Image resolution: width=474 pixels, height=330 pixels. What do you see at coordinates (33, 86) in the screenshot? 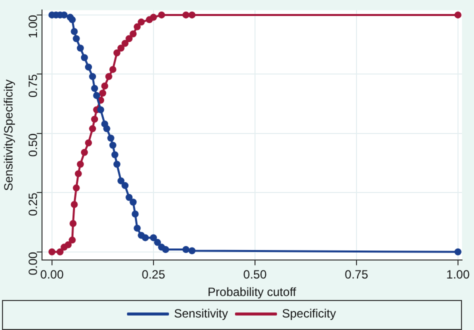
I see `y-tick-label: 0.75` at bounding box center [33, 86].